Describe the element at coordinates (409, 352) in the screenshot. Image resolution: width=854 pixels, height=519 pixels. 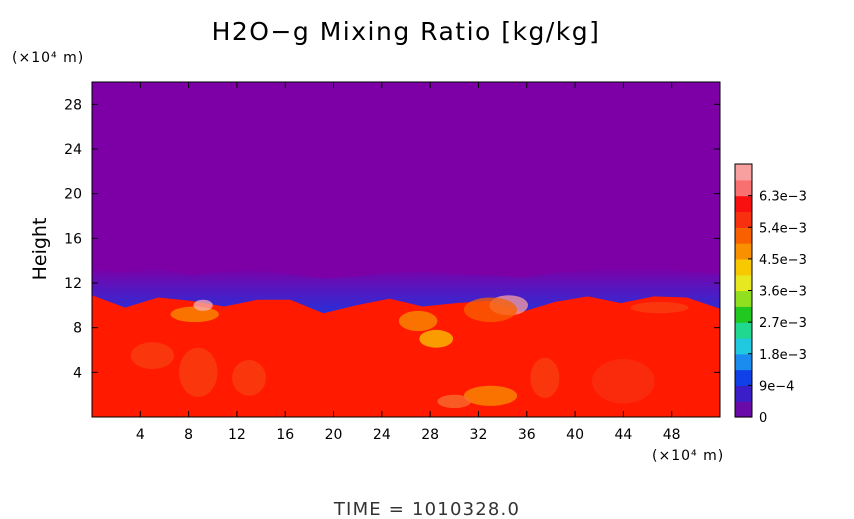
I see `eddy-features` at that location.